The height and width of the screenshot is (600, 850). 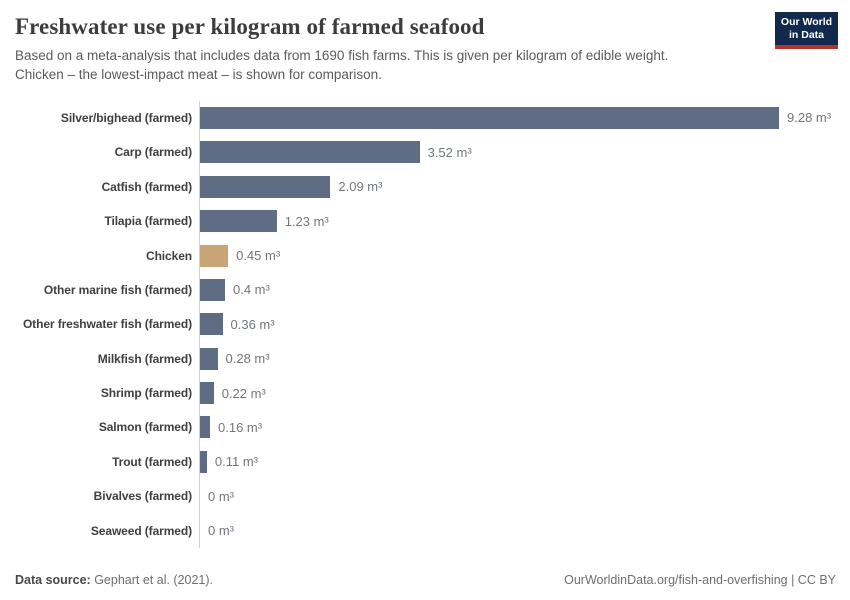 I want to click on value-label: 0.4 m³, so click(x=251, y=290).